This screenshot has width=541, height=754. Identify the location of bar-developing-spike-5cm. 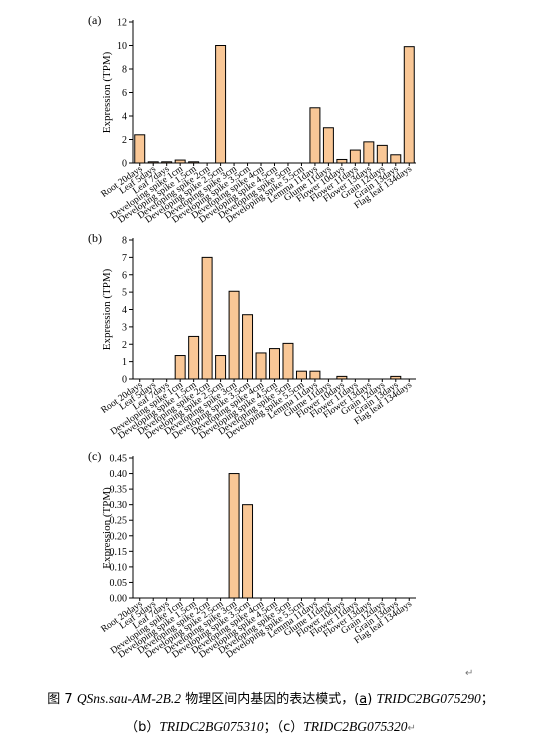
(288, 361).